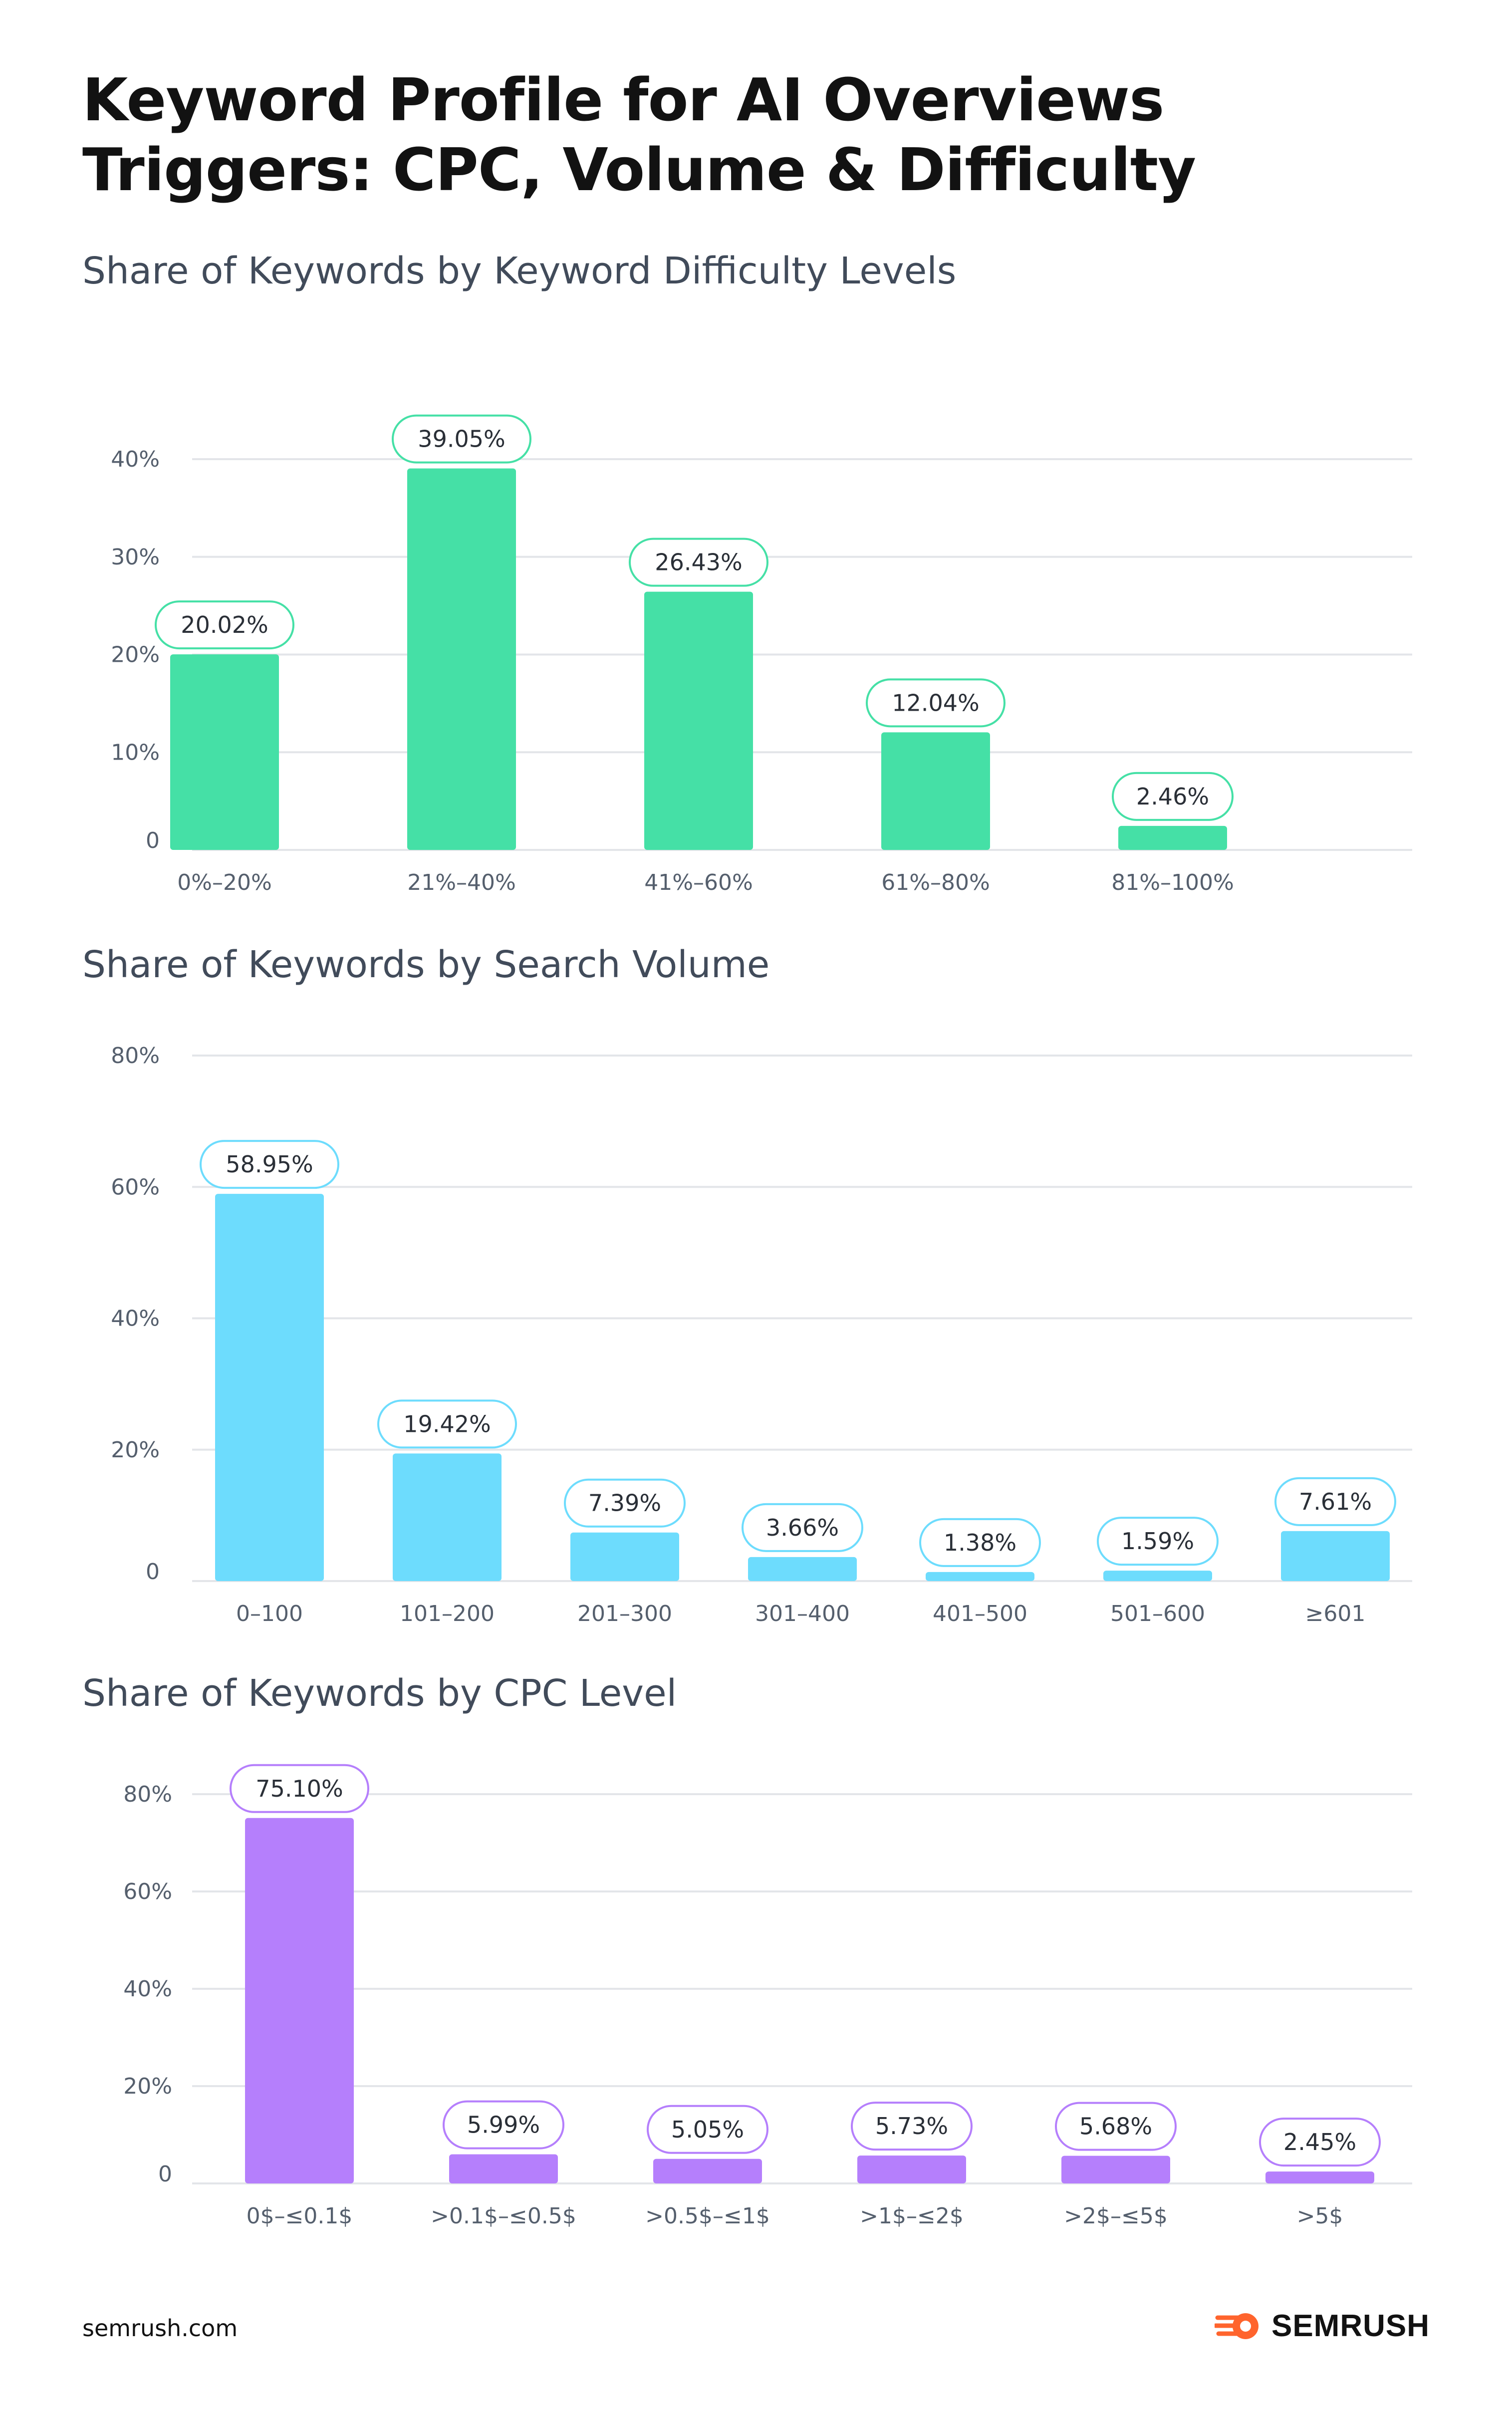 The width and height of the screenshot is (1512, 2418). What do you see at coordinates (1350, 2326) in the screenshot?
I see `brand-name: SEMRUSH` at bounding box center [1350, 2326].